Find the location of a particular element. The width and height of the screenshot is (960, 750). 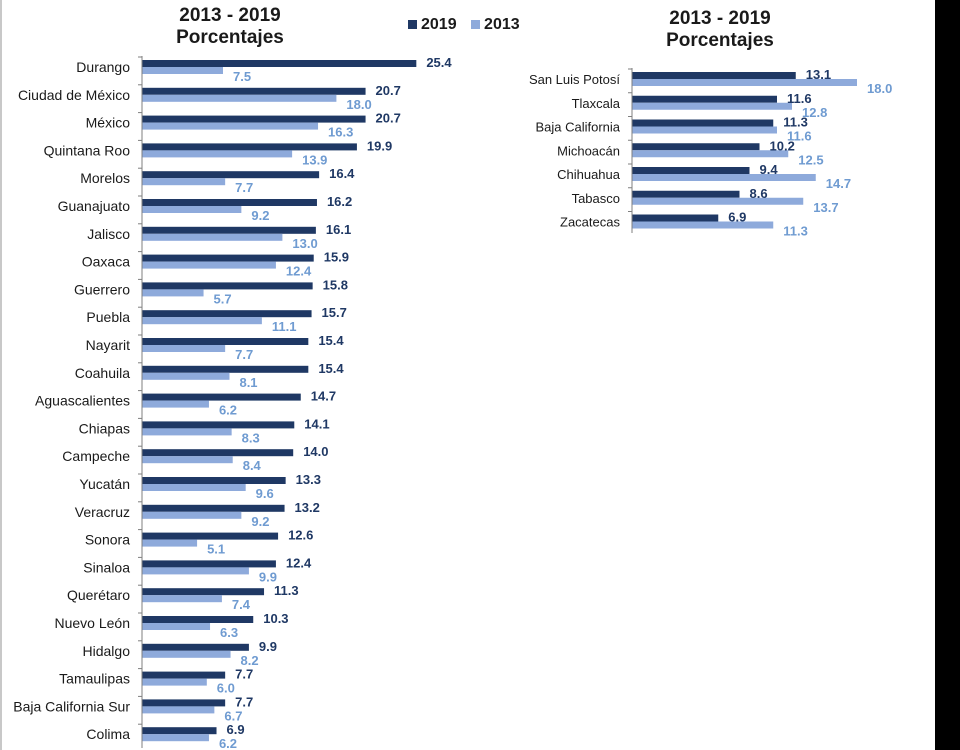

left-category-label: Quintana Roo is located at coordinates (87, 150).